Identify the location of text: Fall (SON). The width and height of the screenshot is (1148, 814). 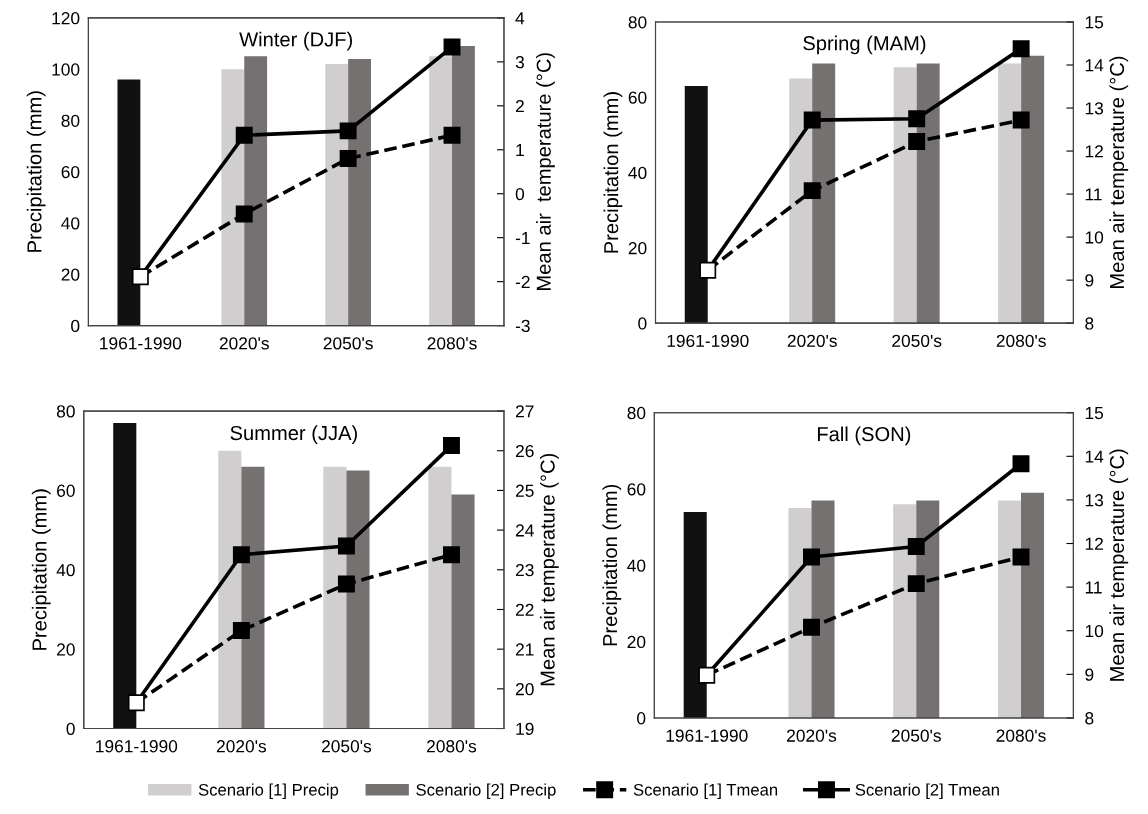
(864, 436).